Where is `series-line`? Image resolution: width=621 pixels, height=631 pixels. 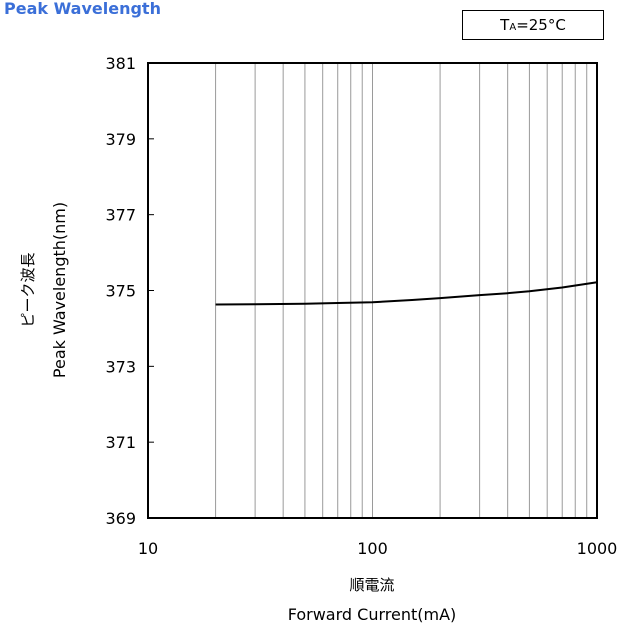 series-line is located at coordinates (406, 293).